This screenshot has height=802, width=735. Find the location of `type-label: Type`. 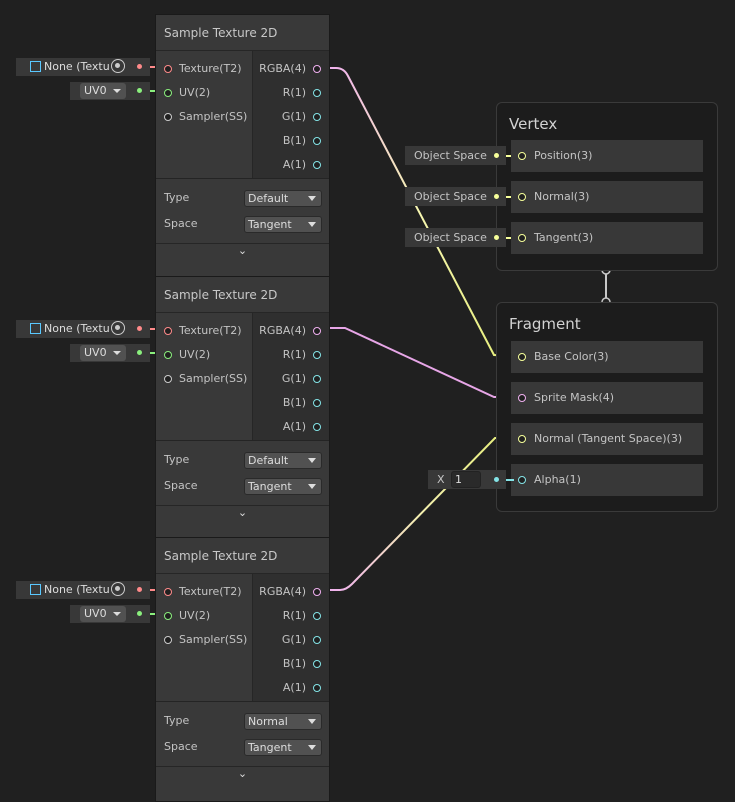

type-label: Type is located at coordinates (177, 459).